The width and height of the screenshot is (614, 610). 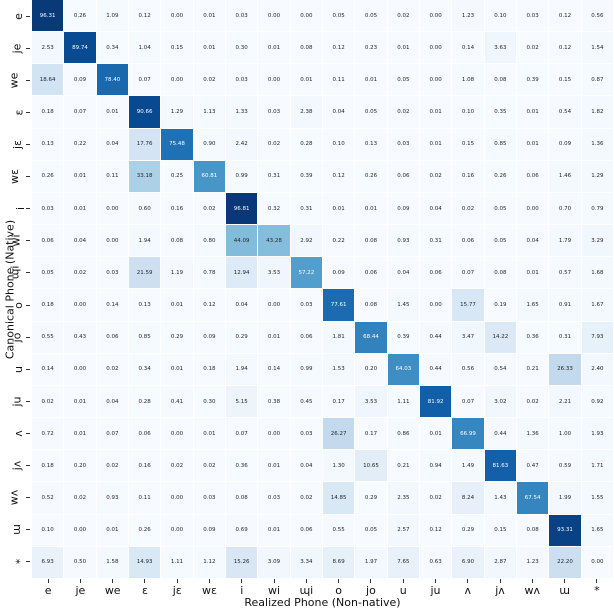 What do you see at coordinates (17, 498) in the screenshot?
I see `y-tick-label: wʌ` at bounding box center [17, 498].